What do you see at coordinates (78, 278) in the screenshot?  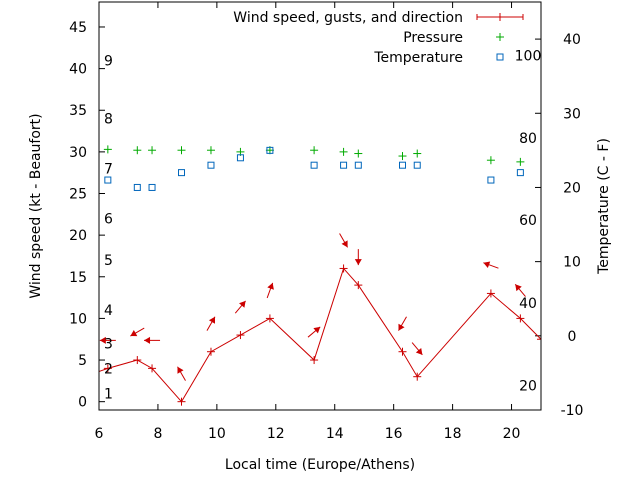 I see `y-tick-label: 15` at bounding box center [78, 278].